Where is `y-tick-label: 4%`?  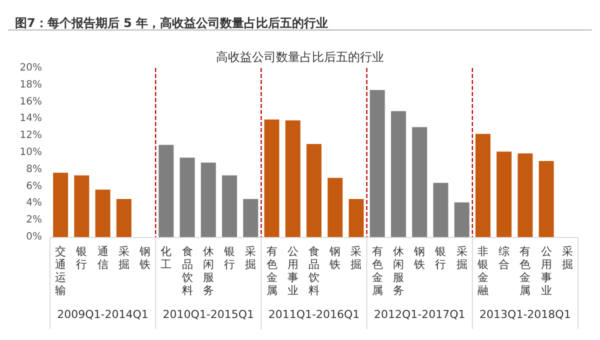 y-tick-label: 4% is located at coordinates (34, 203).